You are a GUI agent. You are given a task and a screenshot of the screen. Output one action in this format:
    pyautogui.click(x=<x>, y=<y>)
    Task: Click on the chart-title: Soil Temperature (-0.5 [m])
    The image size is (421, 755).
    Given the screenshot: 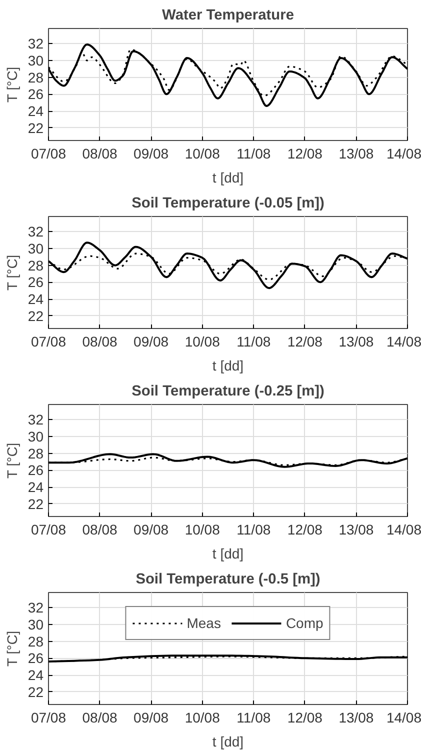 What is the action you would take?
    pyautogui.click(x=228, y=580)
    